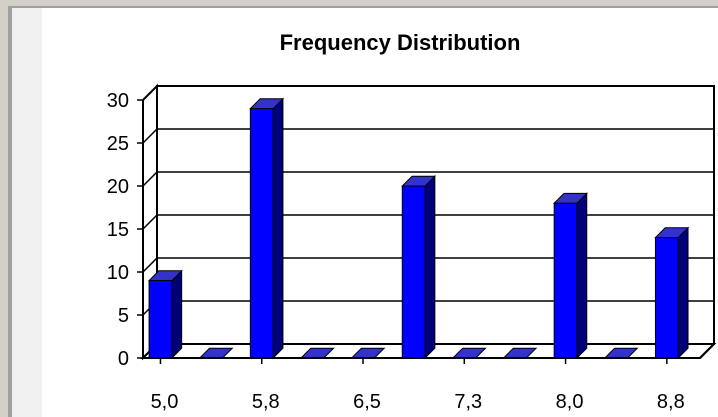  What do you see at coordinates (118, 273) in the screenshot?
I see `y-tick-label: 10` at bounding box center [118, 273].